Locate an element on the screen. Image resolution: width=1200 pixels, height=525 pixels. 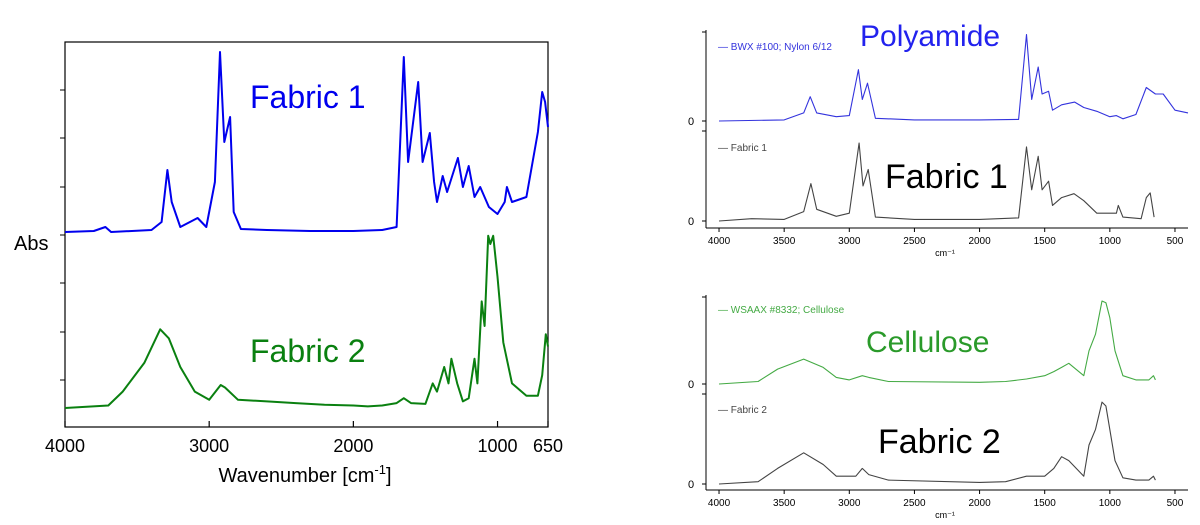
rb-y-ticks: 00 is located at coordinates (697, 393).